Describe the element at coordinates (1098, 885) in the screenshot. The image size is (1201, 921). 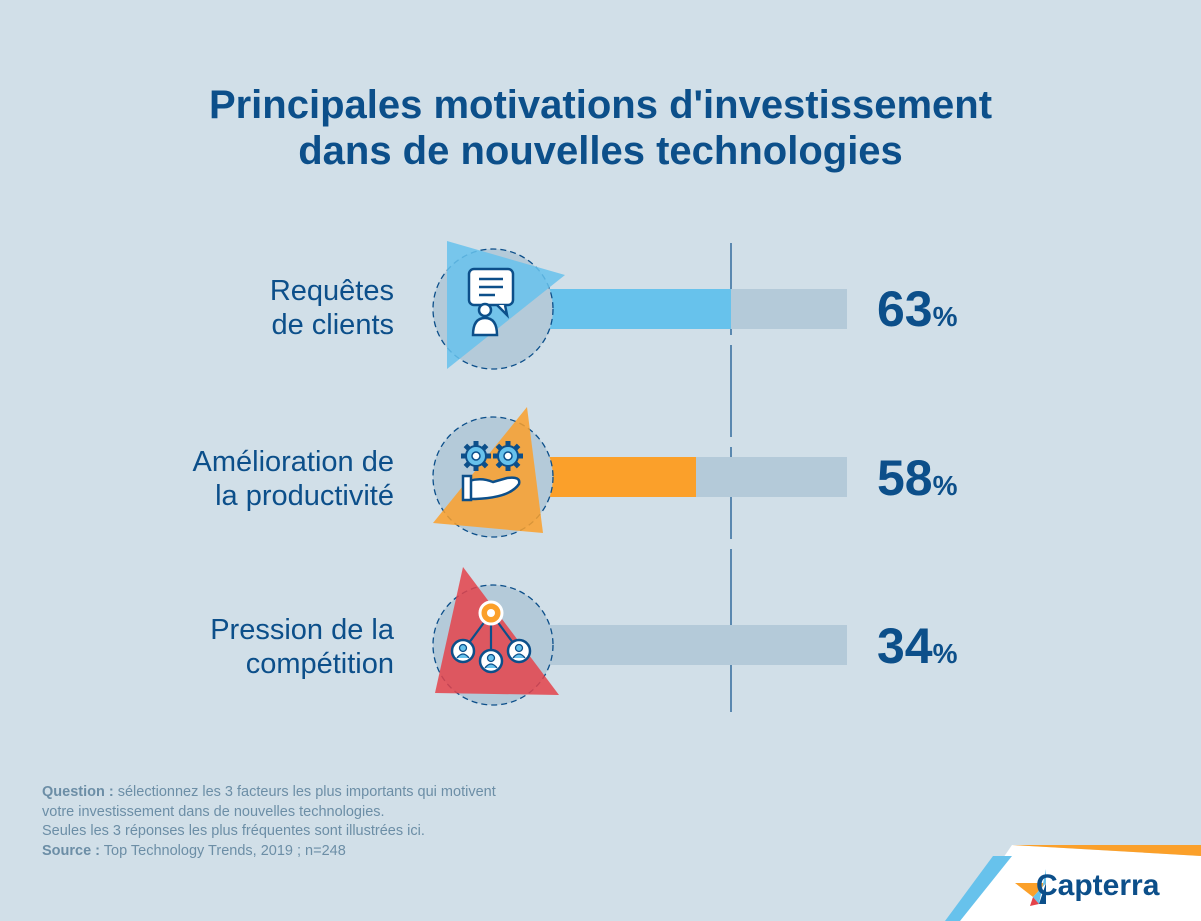
I see `capterra-wordmark: Capterra` at that location.